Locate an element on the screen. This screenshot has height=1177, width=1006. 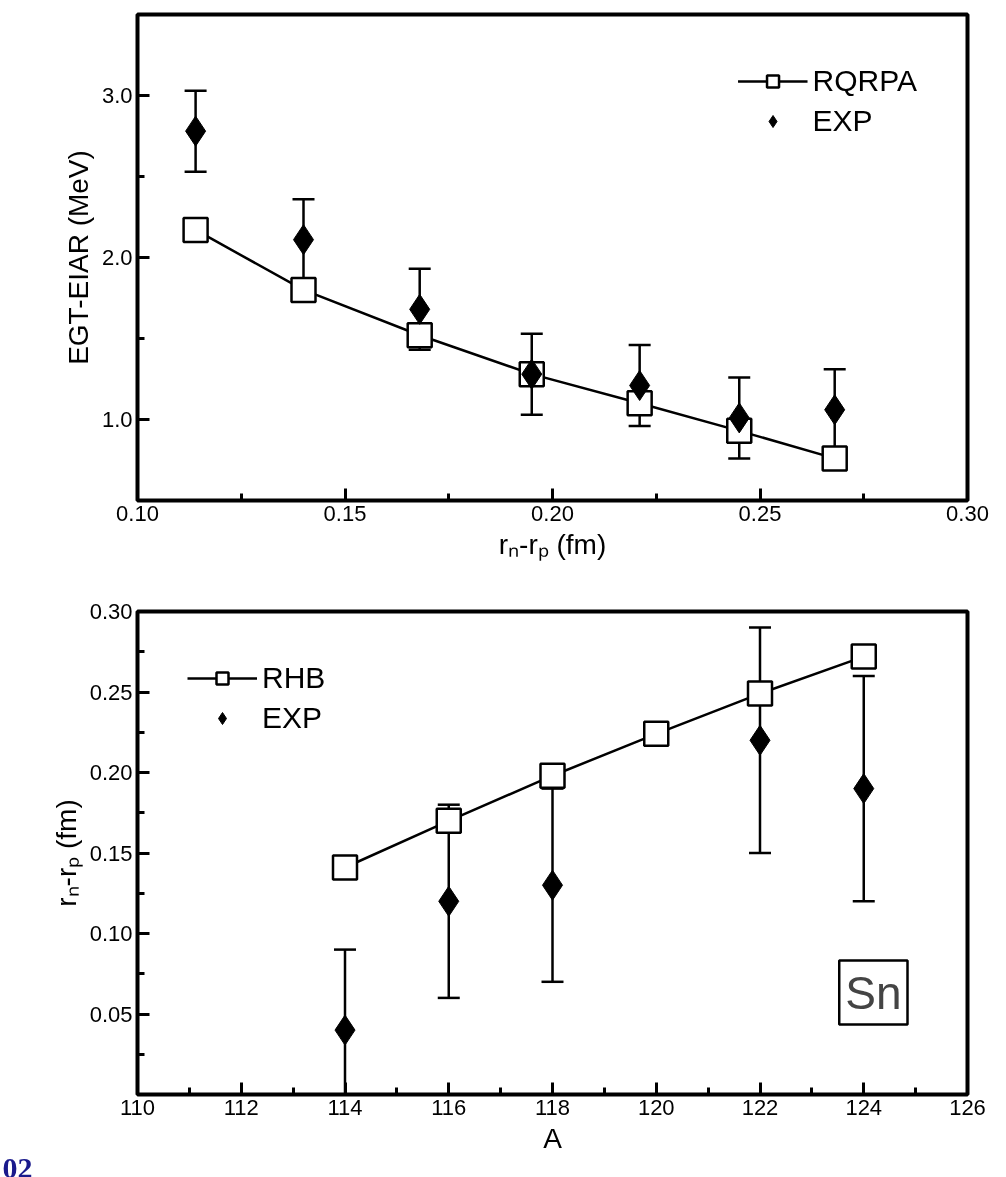
x-tick-label: 126 is located at coordinates (967, 1107).